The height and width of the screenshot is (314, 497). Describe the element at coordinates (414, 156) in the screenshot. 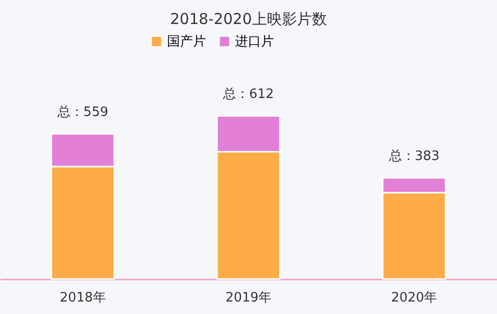

I see `annotation: 总：383` at that location.